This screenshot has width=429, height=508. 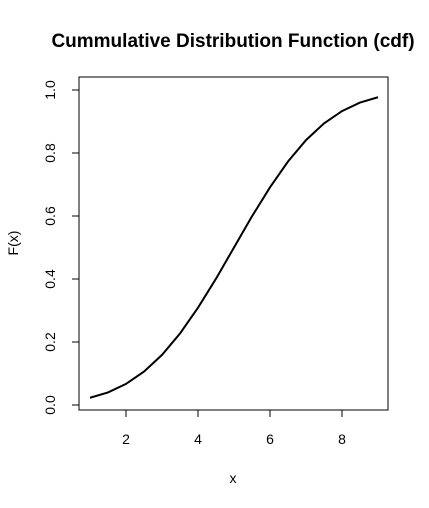 I want to click on chart-title: Cummulative Distribution Function (cdf), so click(x=232, y=41).